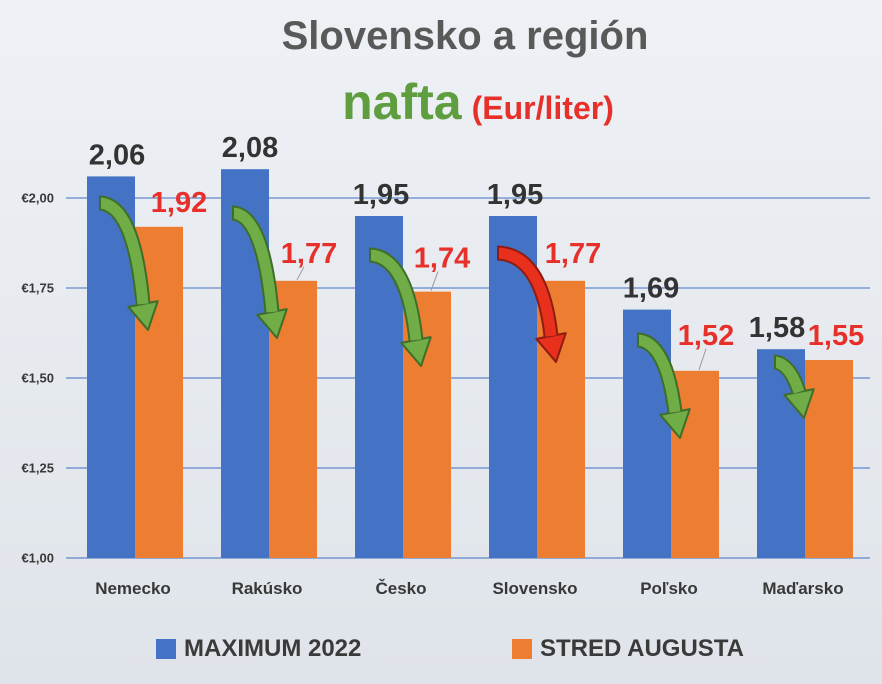 Image resolution: width=882 pixels, height=684 pixels. I want to click on legend: MAXIMUM 2022 STRED AUGUSTA, so click(441, 649).